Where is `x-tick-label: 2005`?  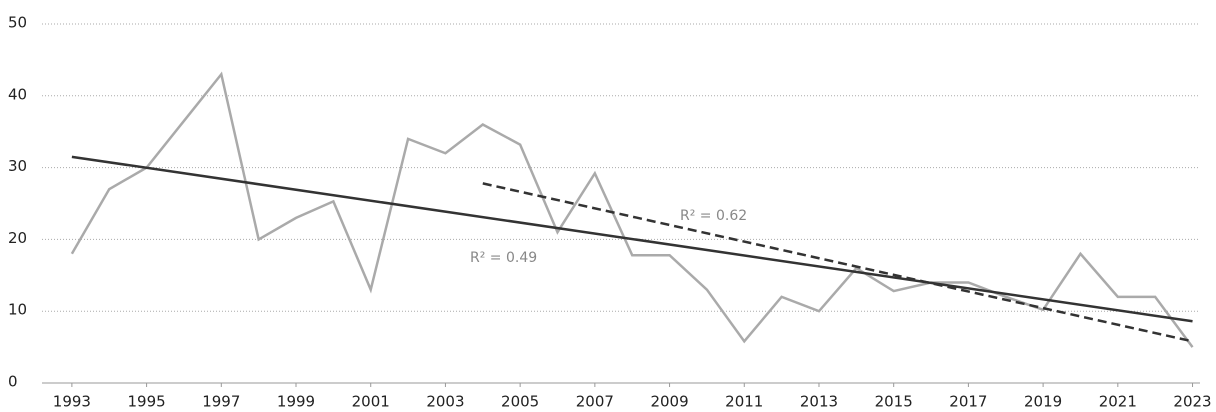 x-tick-label: 2005 is located at coordinates (520, 402).